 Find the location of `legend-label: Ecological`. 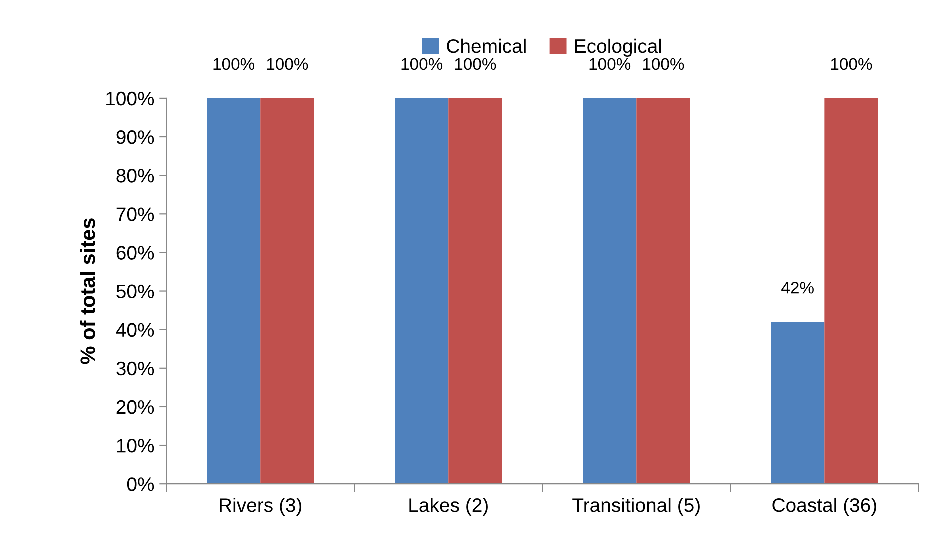

legend-label: Ecological is located at coordinates (618, 48).